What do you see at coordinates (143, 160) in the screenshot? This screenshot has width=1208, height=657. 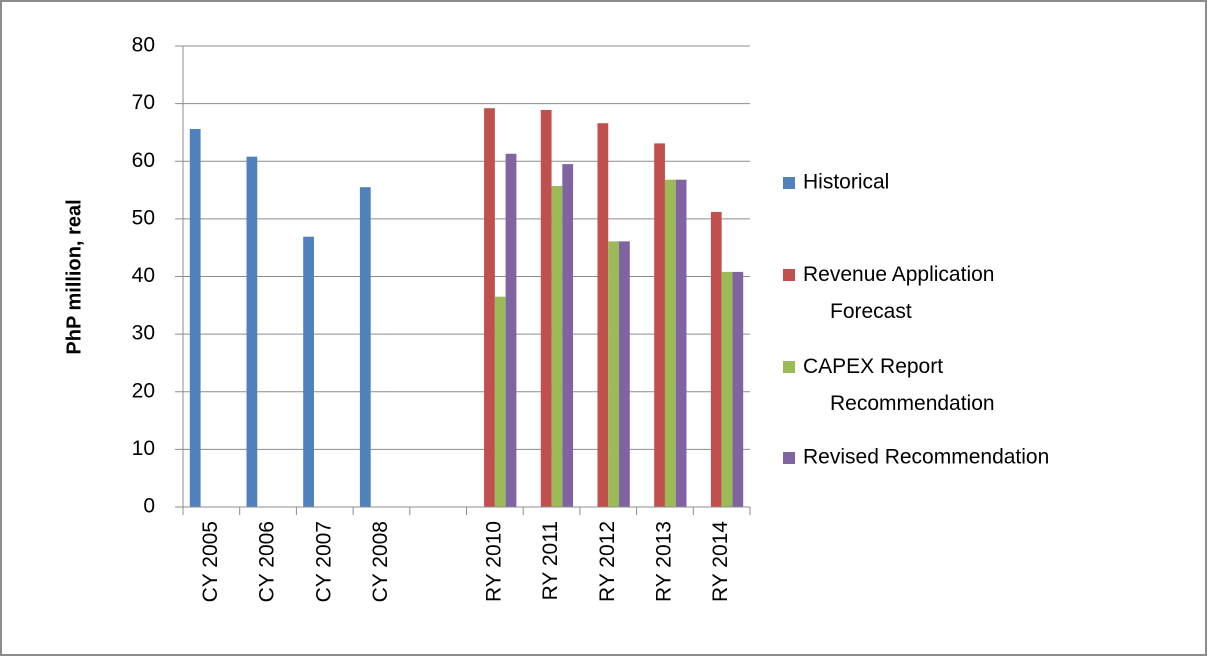 I see `y-tick-label: 60` at bounding box center [143, 160].